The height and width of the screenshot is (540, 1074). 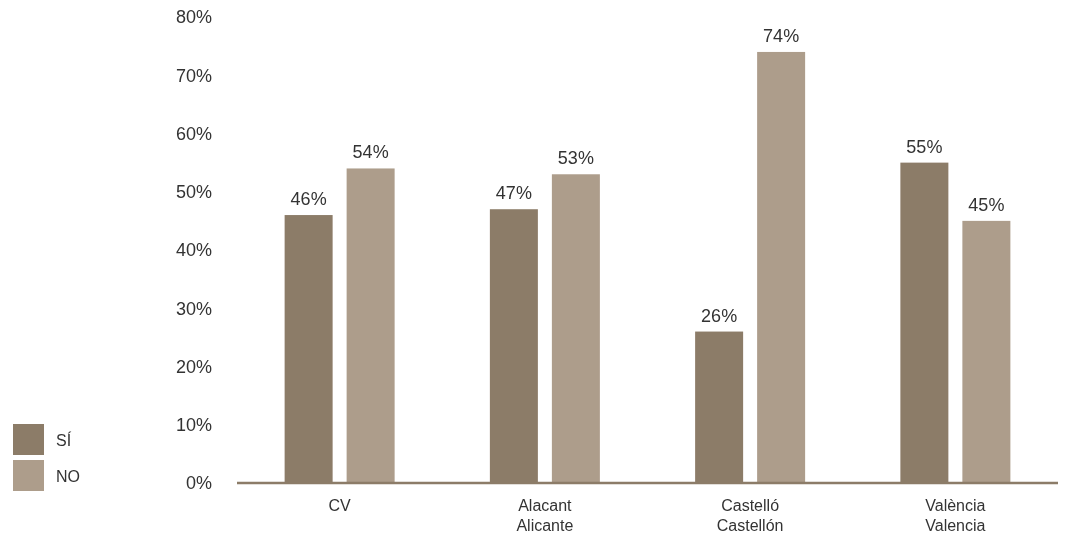 What do you see at coordinates (64, 439) in the screenshot?
I see `legend-label: SÍ` at bounding box center [64, 439].